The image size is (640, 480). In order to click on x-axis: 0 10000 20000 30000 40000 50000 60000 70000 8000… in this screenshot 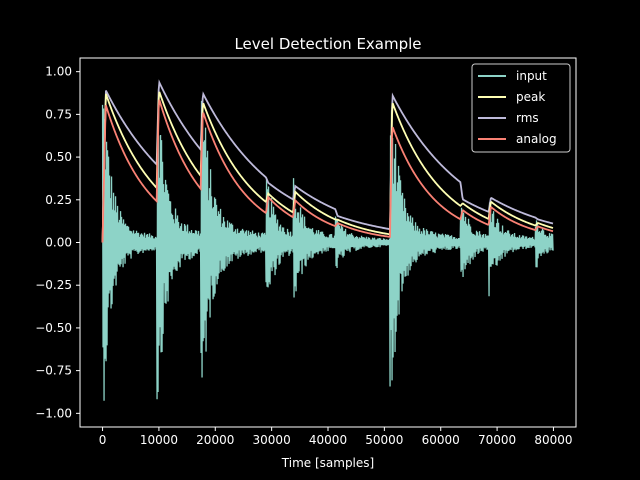, I will do `click(336, 437)`.